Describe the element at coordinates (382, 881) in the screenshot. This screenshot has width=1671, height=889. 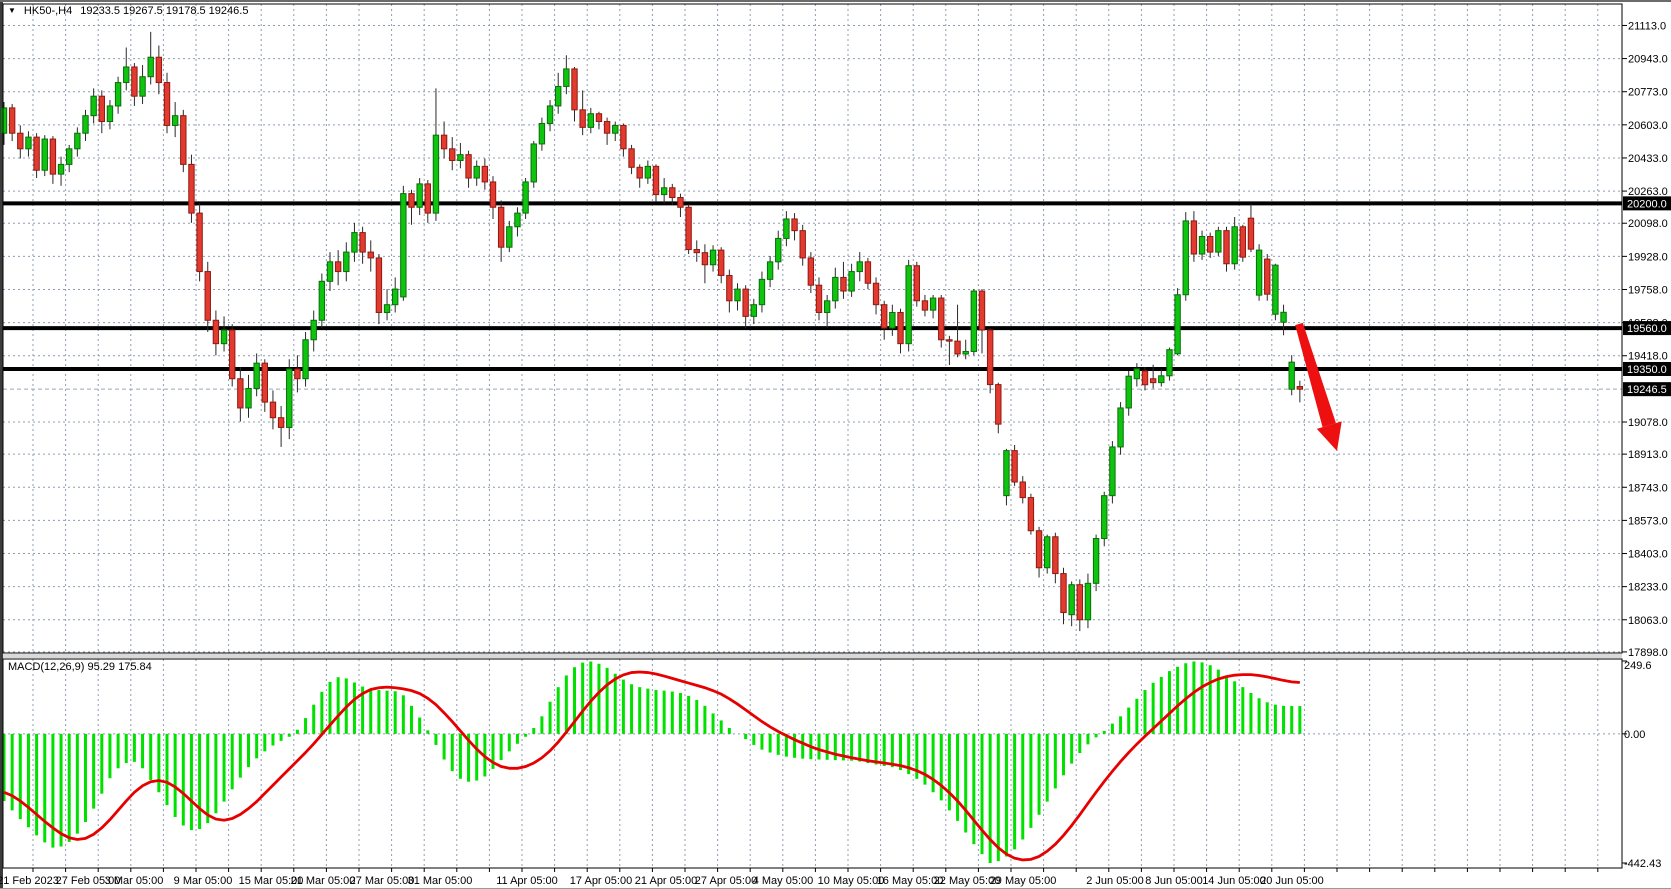
I see `time-axis-label: 27 Mar 05:00` at that location.